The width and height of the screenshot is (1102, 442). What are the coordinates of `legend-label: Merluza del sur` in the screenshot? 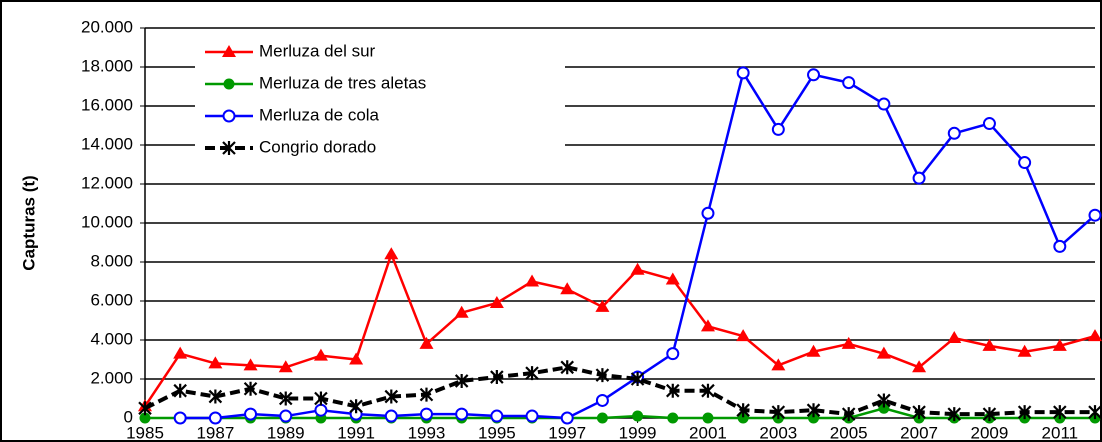 It's located at (317, 50).